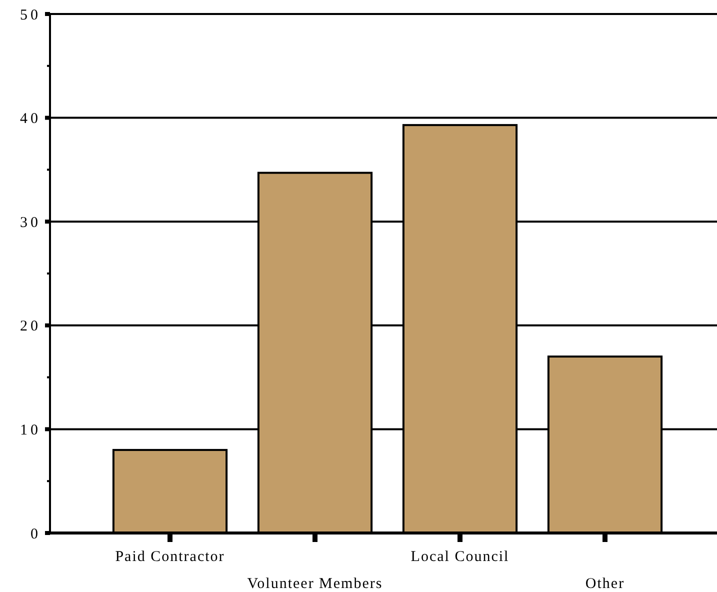  What do you see at coordinates (605, 584) in the screenshot?
I see `x-tick-label: Other` at bounding box center [605, 584].